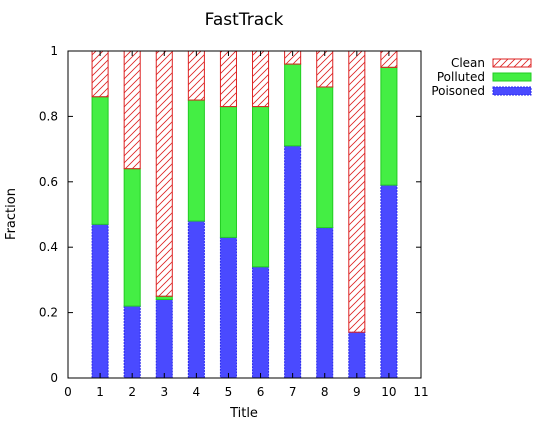  What do you see at coordinates (458, 91) in the screenshot?
I see `legend-label-poisoned: Poisoned` at bounding box center [458, 91].